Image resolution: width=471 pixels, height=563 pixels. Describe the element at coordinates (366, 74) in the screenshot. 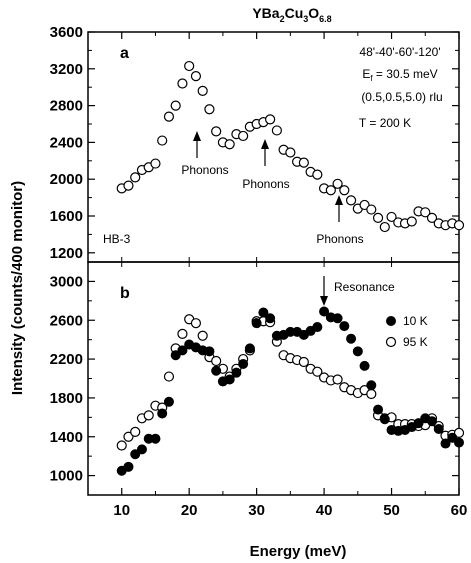

I see `info-ef-prefix: E` at that location.